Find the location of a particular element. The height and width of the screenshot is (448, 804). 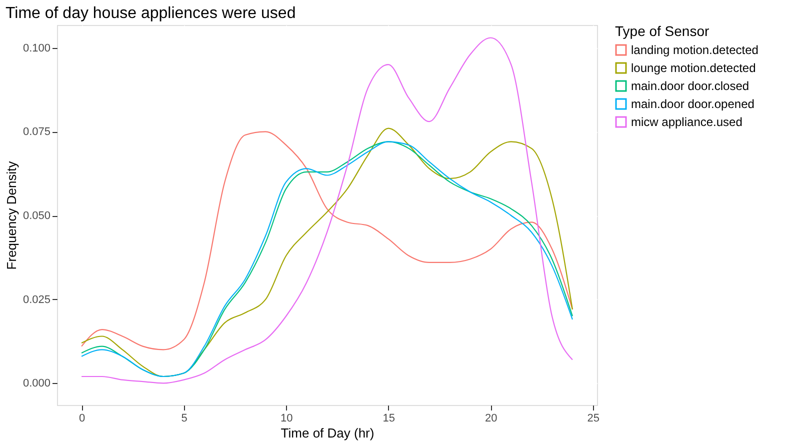

legend-label: main.door door.opened is located at coordinates (692, 104).